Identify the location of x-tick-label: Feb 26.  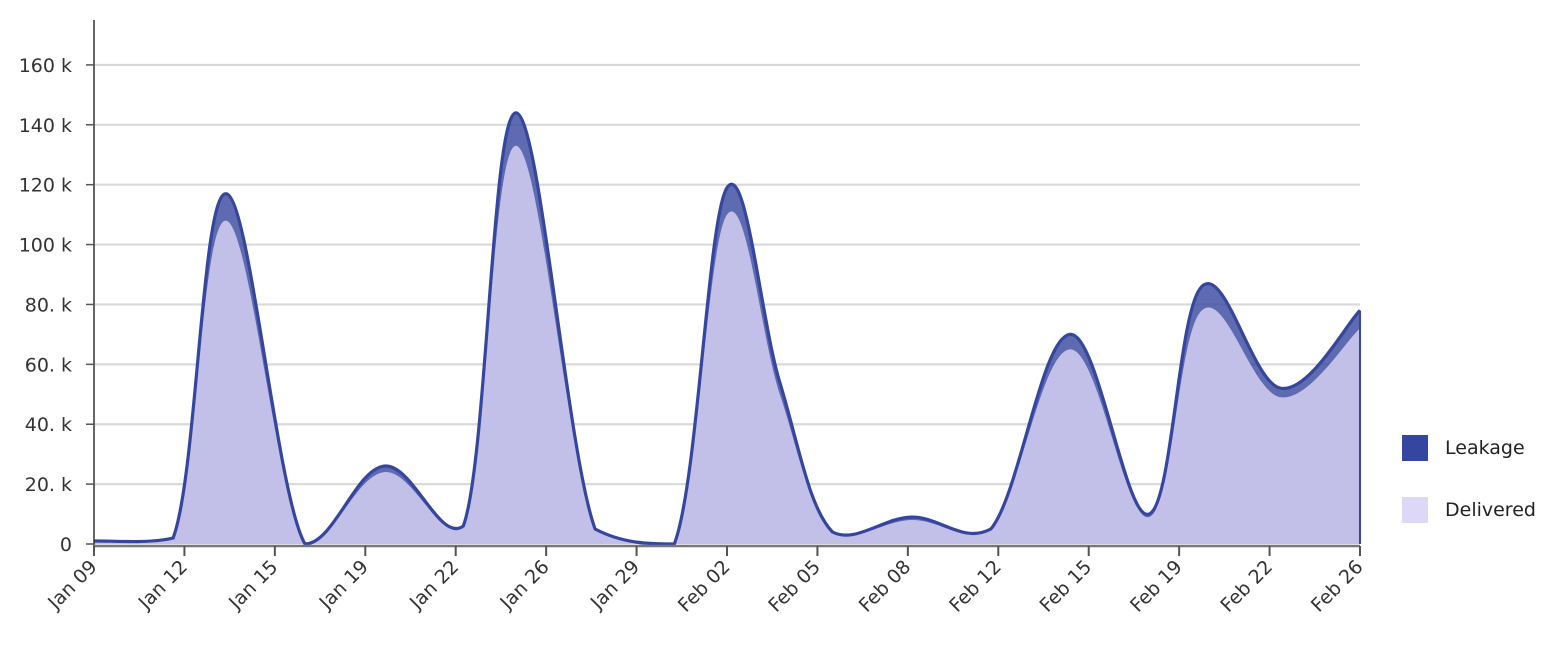
(1337, 586).